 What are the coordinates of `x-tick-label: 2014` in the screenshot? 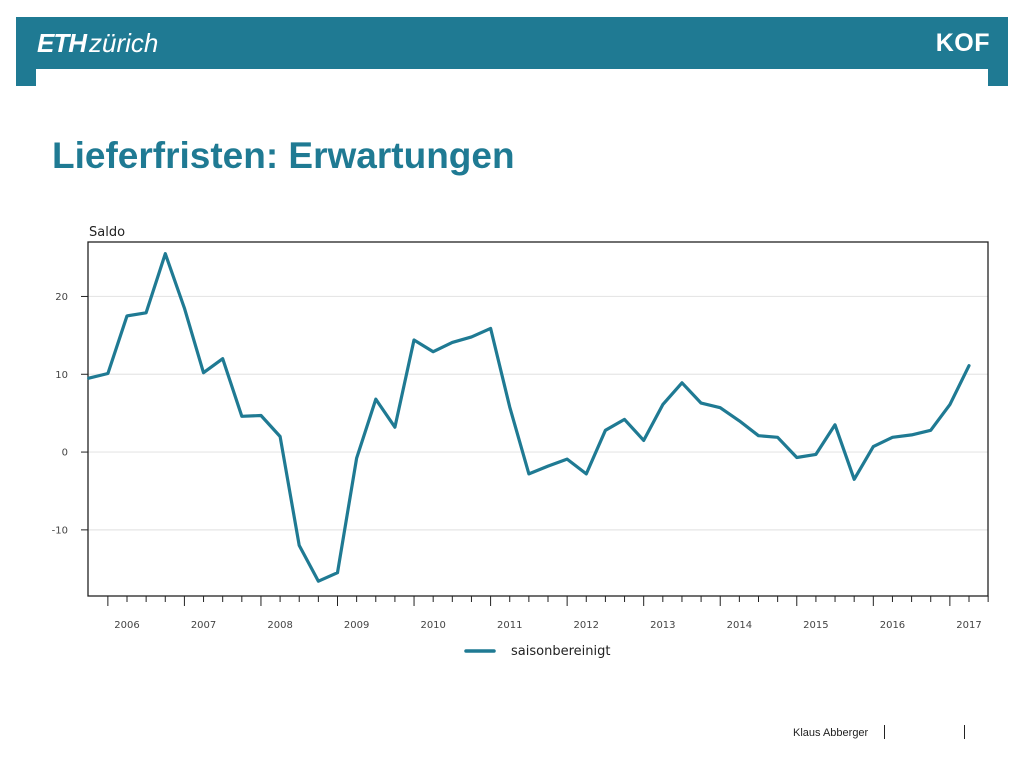 It's located at (739, 625).